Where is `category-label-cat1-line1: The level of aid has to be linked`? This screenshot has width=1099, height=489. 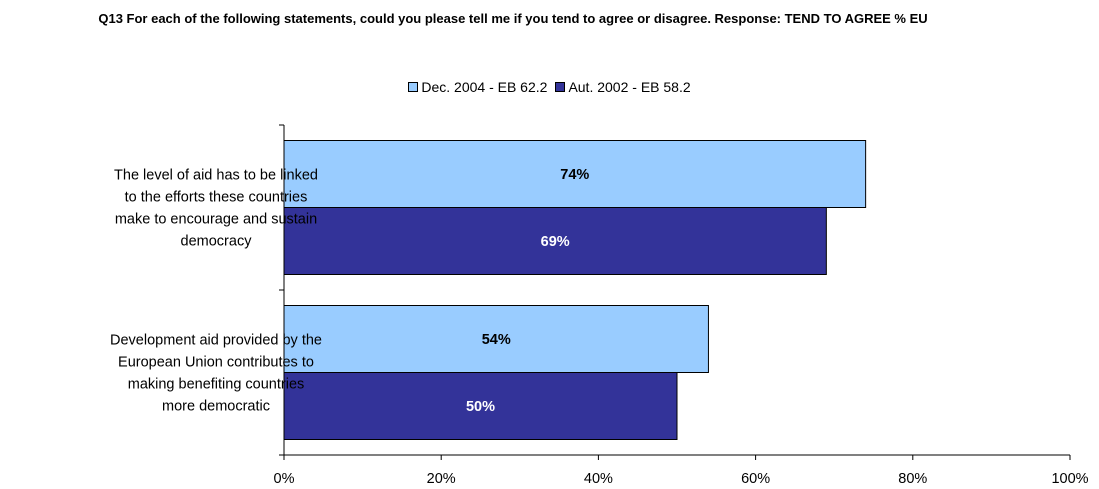 category-label-cat1-line1: The level of aid has to be linked is located at coordinates (216, 176).